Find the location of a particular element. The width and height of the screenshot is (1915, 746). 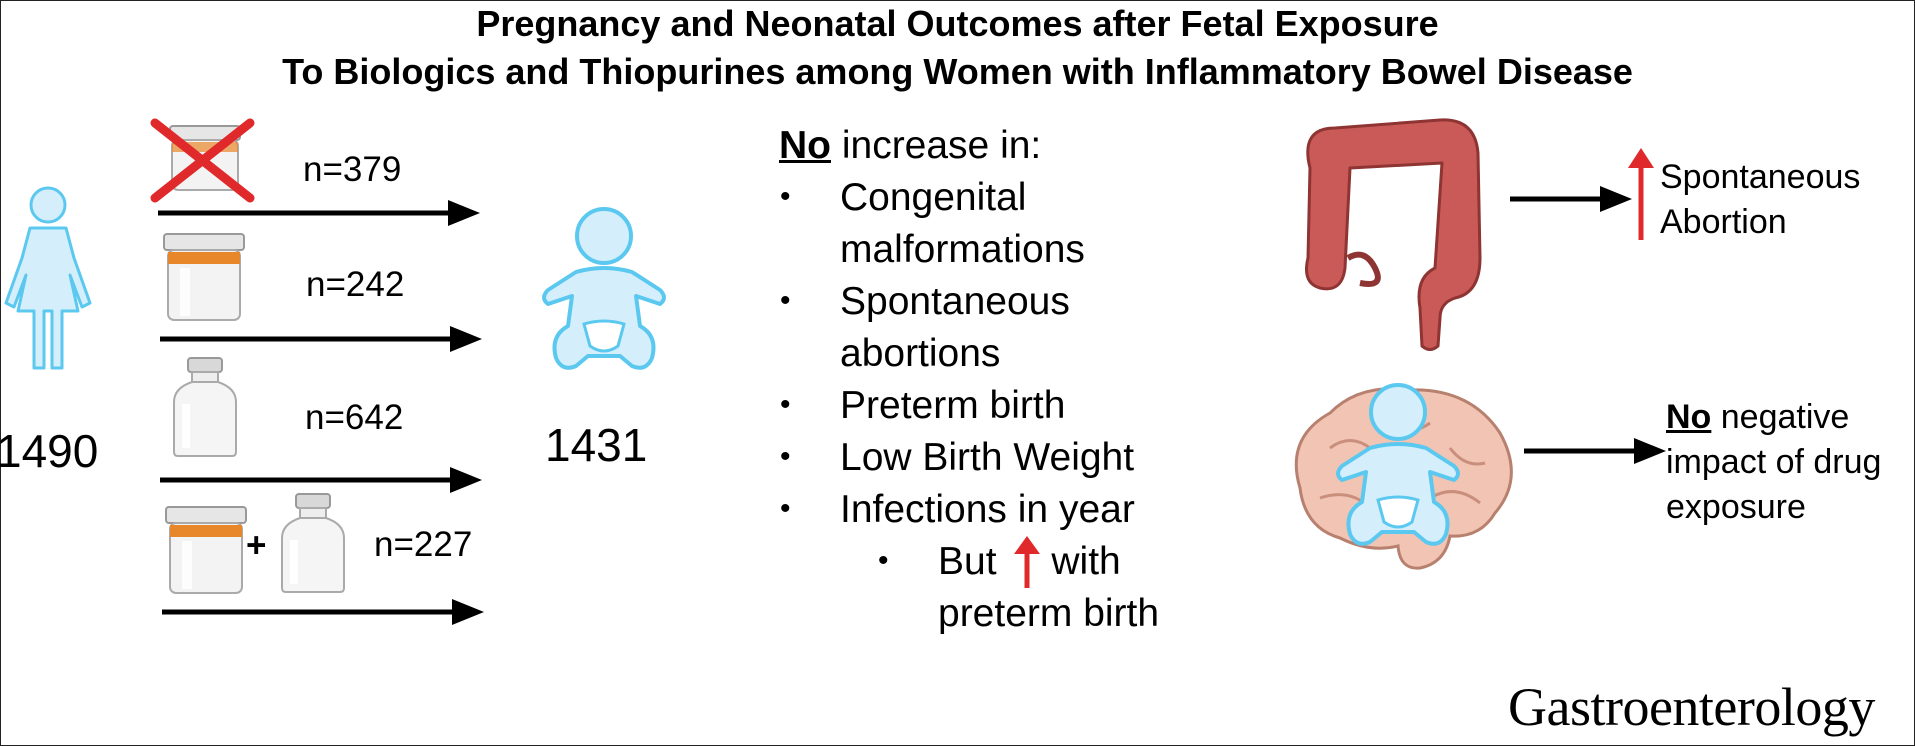

colon-icon is located at coordinates (1393, 234).